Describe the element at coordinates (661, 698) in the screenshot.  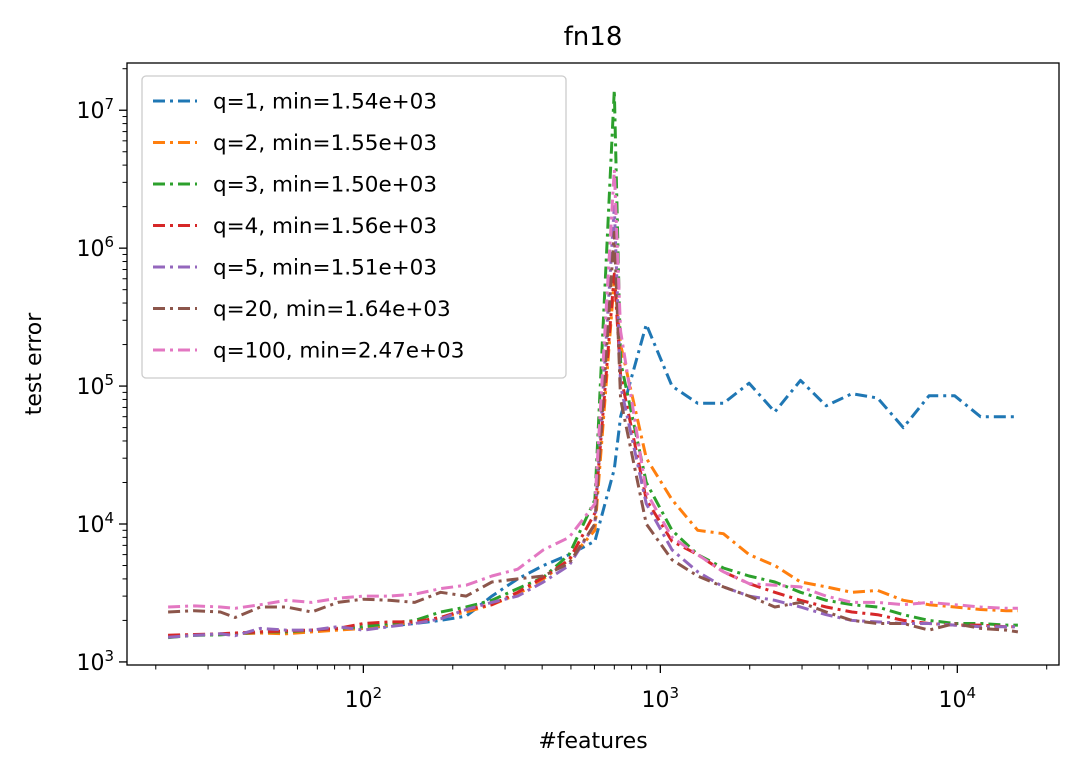
I see `x-tick-label: 10³` at that location.